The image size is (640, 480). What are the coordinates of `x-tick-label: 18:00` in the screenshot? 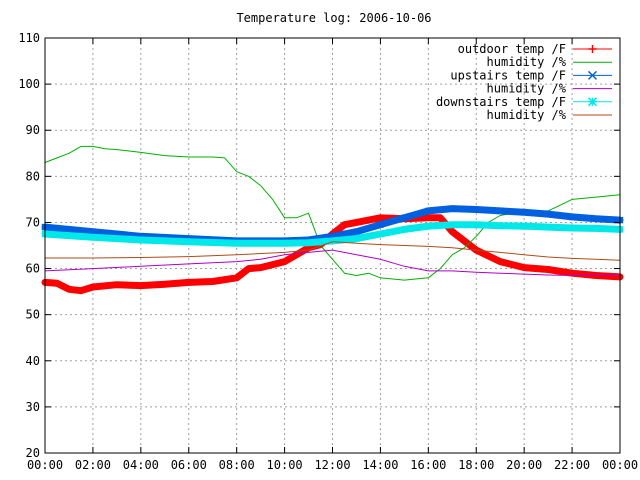 It's located at (476, 465).